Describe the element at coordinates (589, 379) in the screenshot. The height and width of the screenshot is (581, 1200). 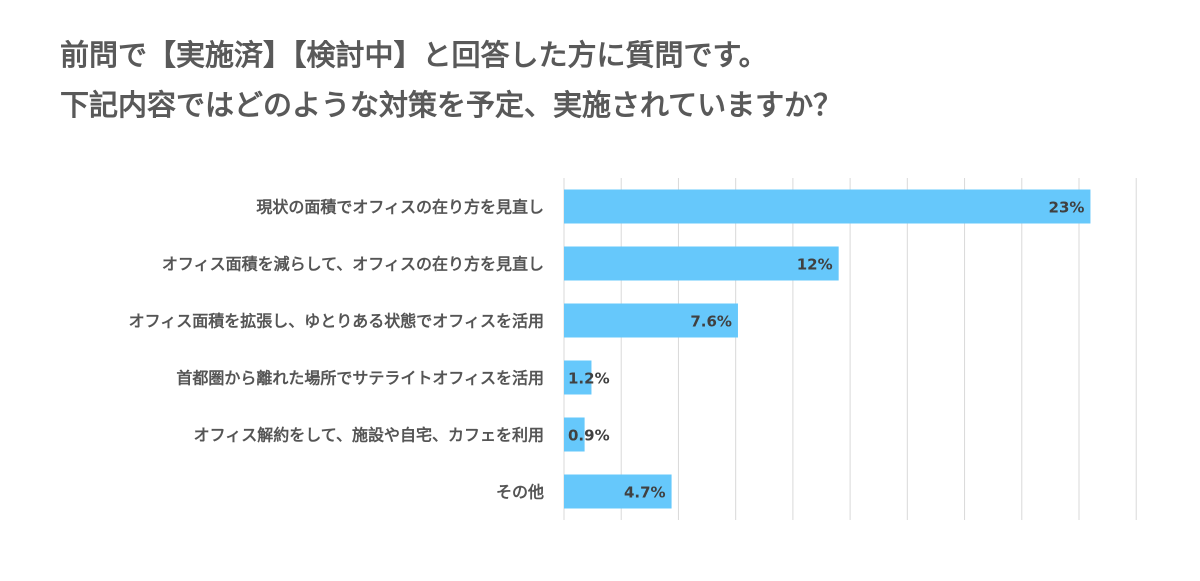
I see `data-label: 1.2%` at that location.